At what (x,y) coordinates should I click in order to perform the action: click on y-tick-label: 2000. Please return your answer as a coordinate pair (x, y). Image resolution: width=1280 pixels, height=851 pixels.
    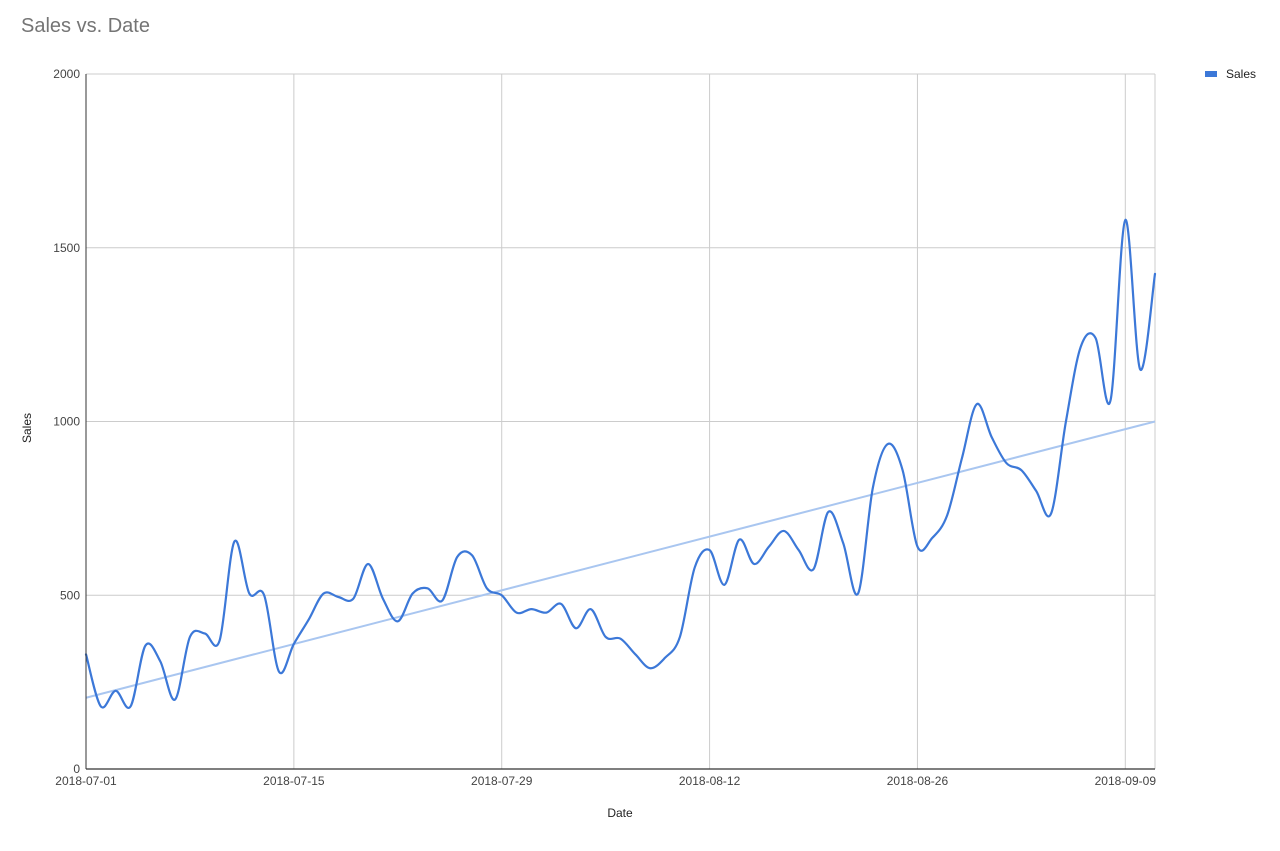
    Looking at the image, I should click on (66, 74).